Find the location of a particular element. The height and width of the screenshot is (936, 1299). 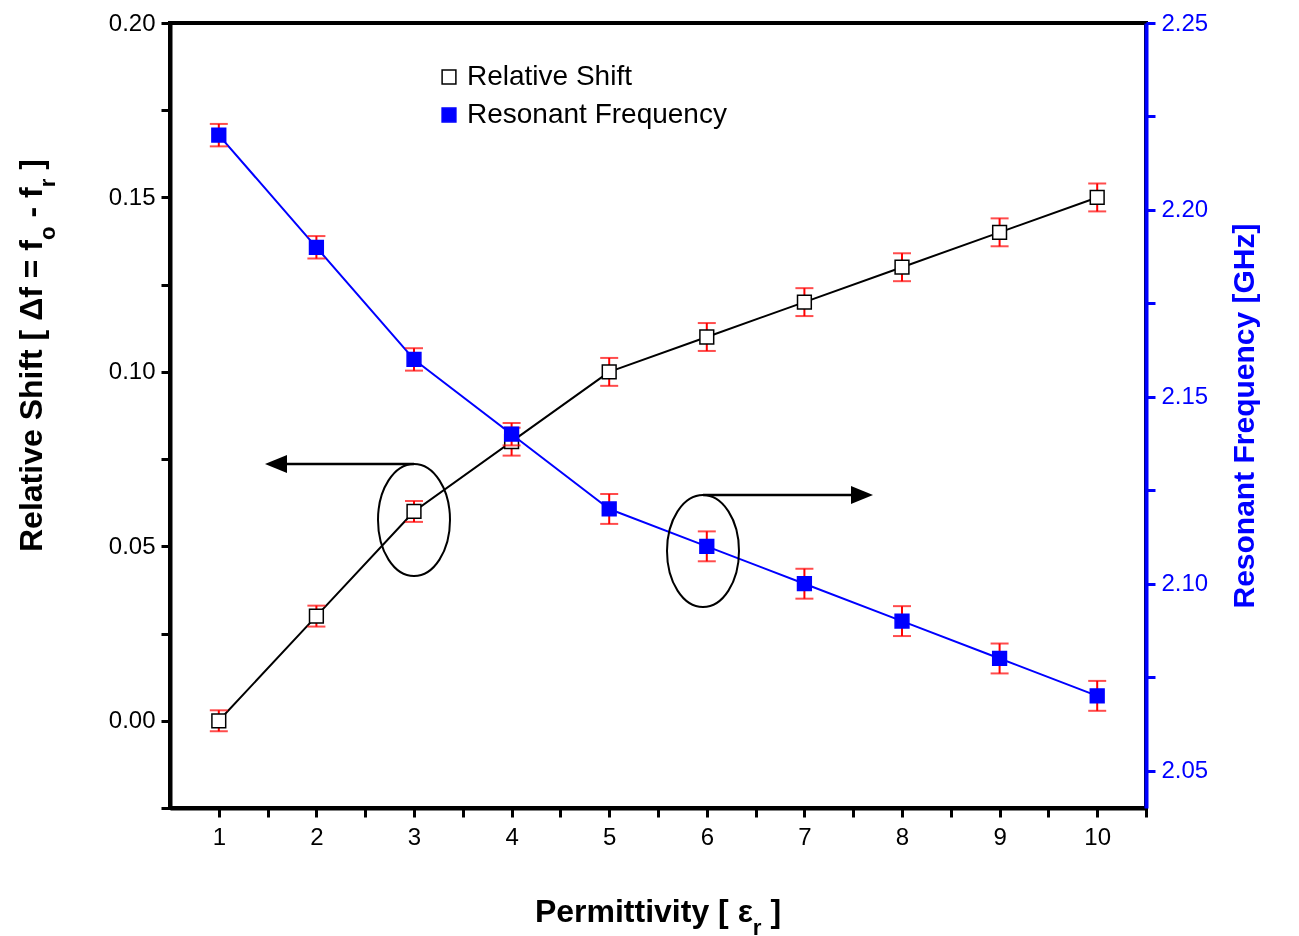

y2-tick-label: 2.20 is located at coordinates (1185, 209).